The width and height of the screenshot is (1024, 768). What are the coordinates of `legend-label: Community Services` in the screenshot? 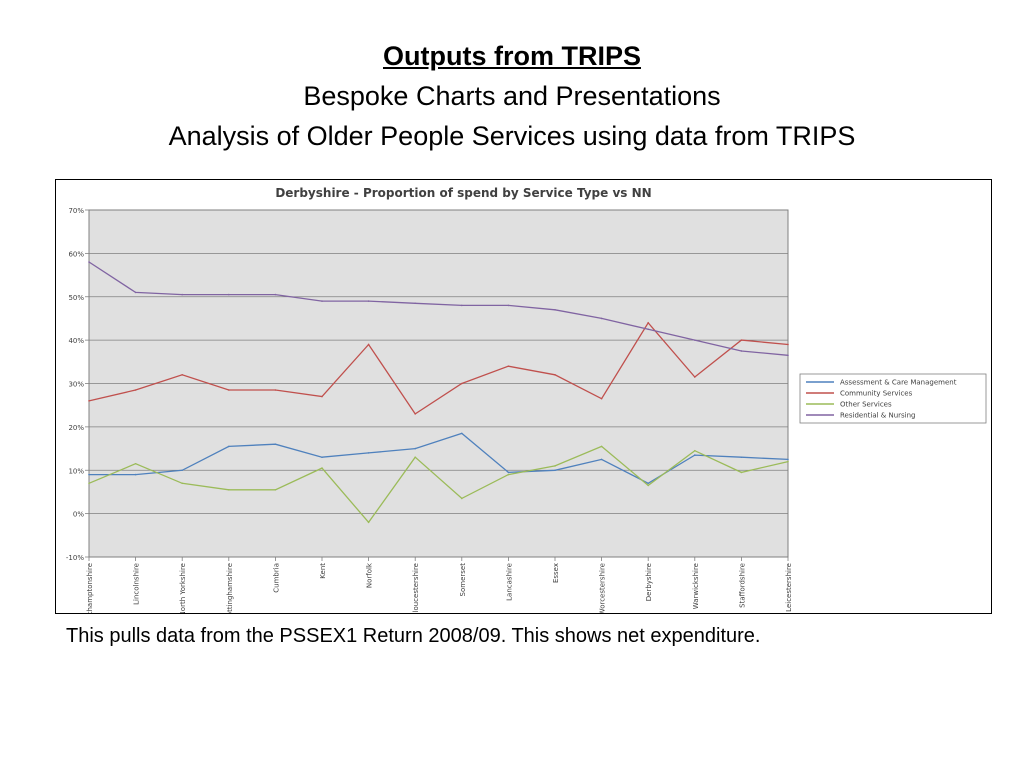 It's located at (876, 394).